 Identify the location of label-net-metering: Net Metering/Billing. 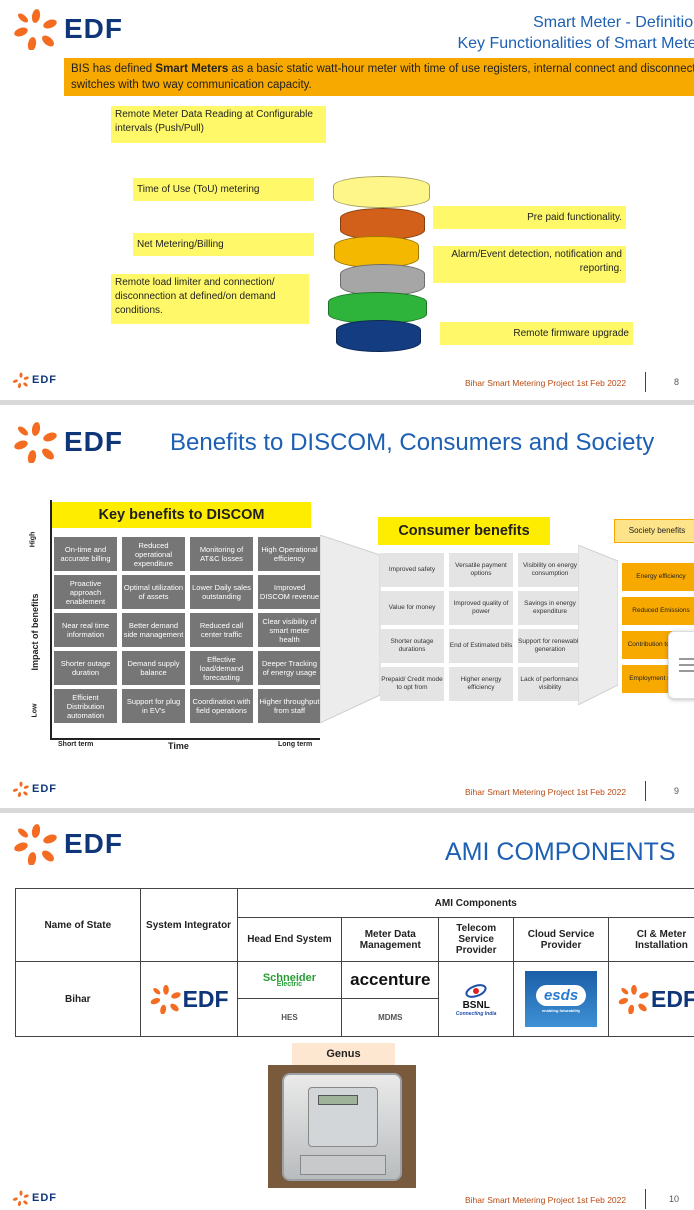
(223, 244).